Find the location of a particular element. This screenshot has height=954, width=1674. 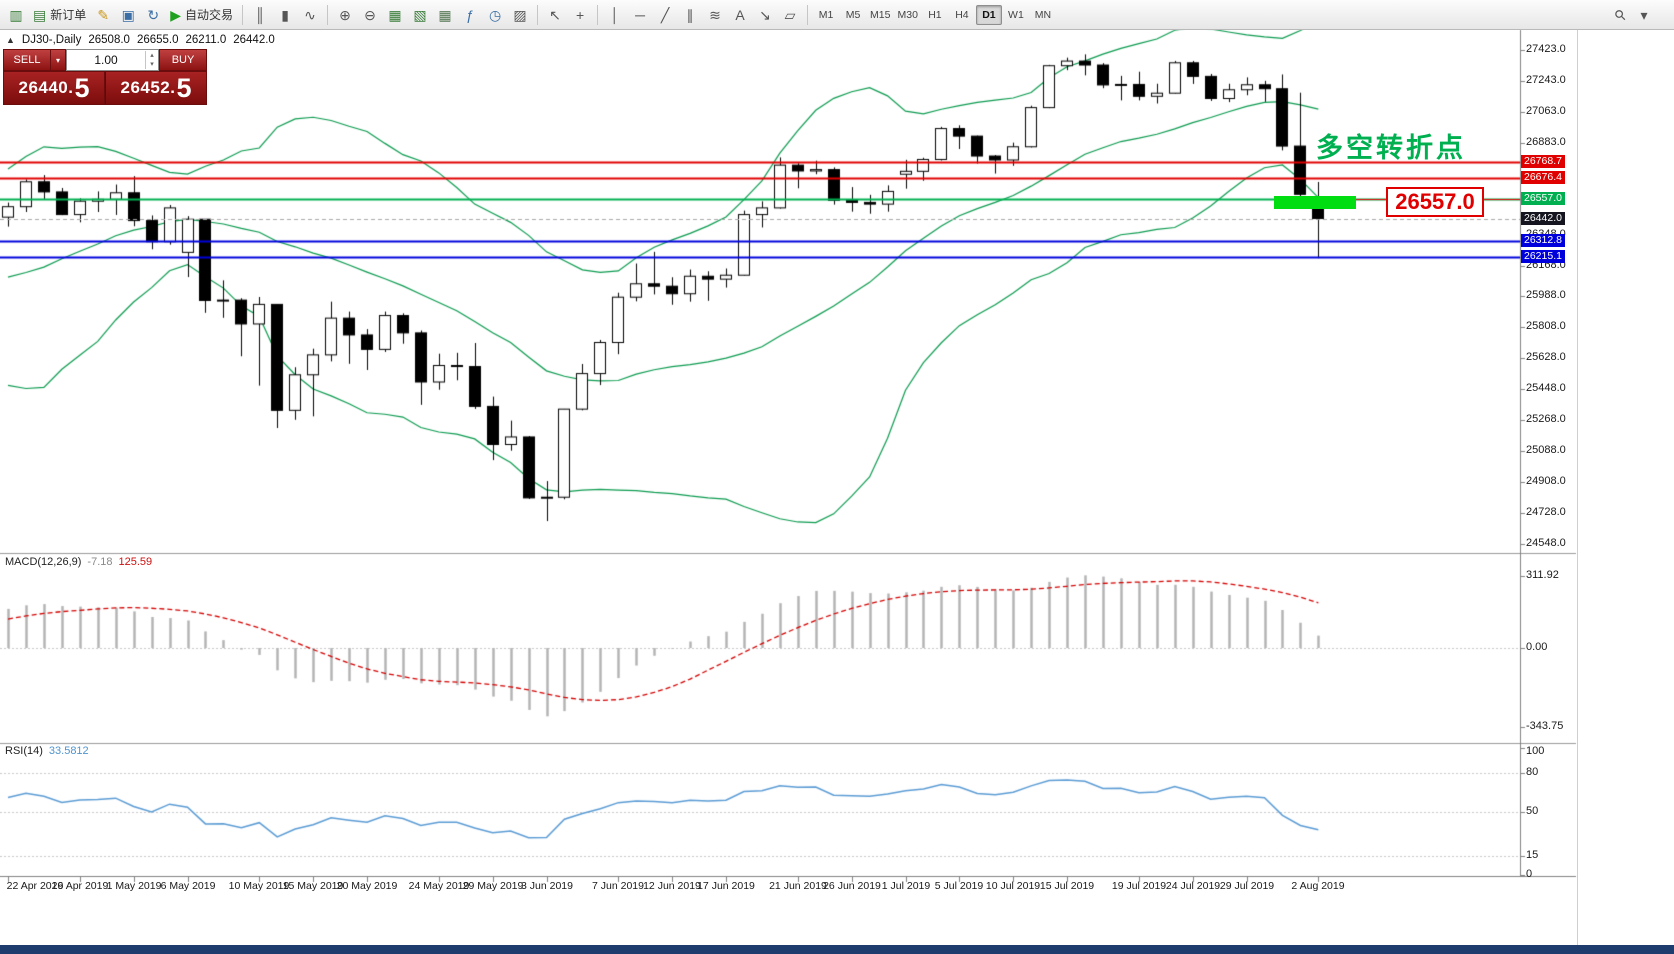

spinner-up-icon: ▴ is located at coordinates (152, 55).